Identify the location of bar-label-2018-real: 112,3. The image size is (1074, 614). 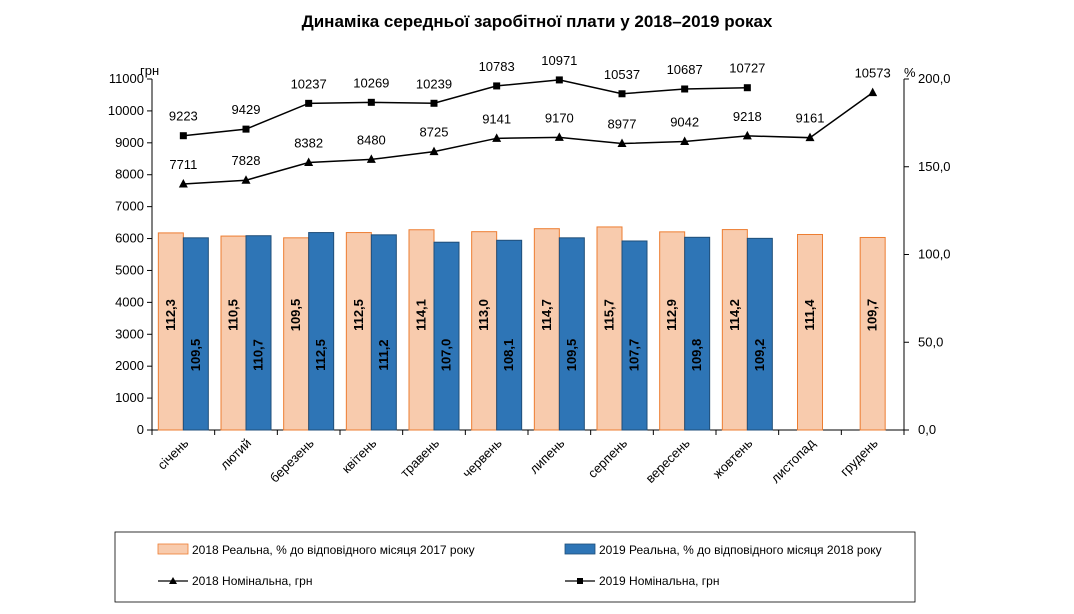
(170, 315).